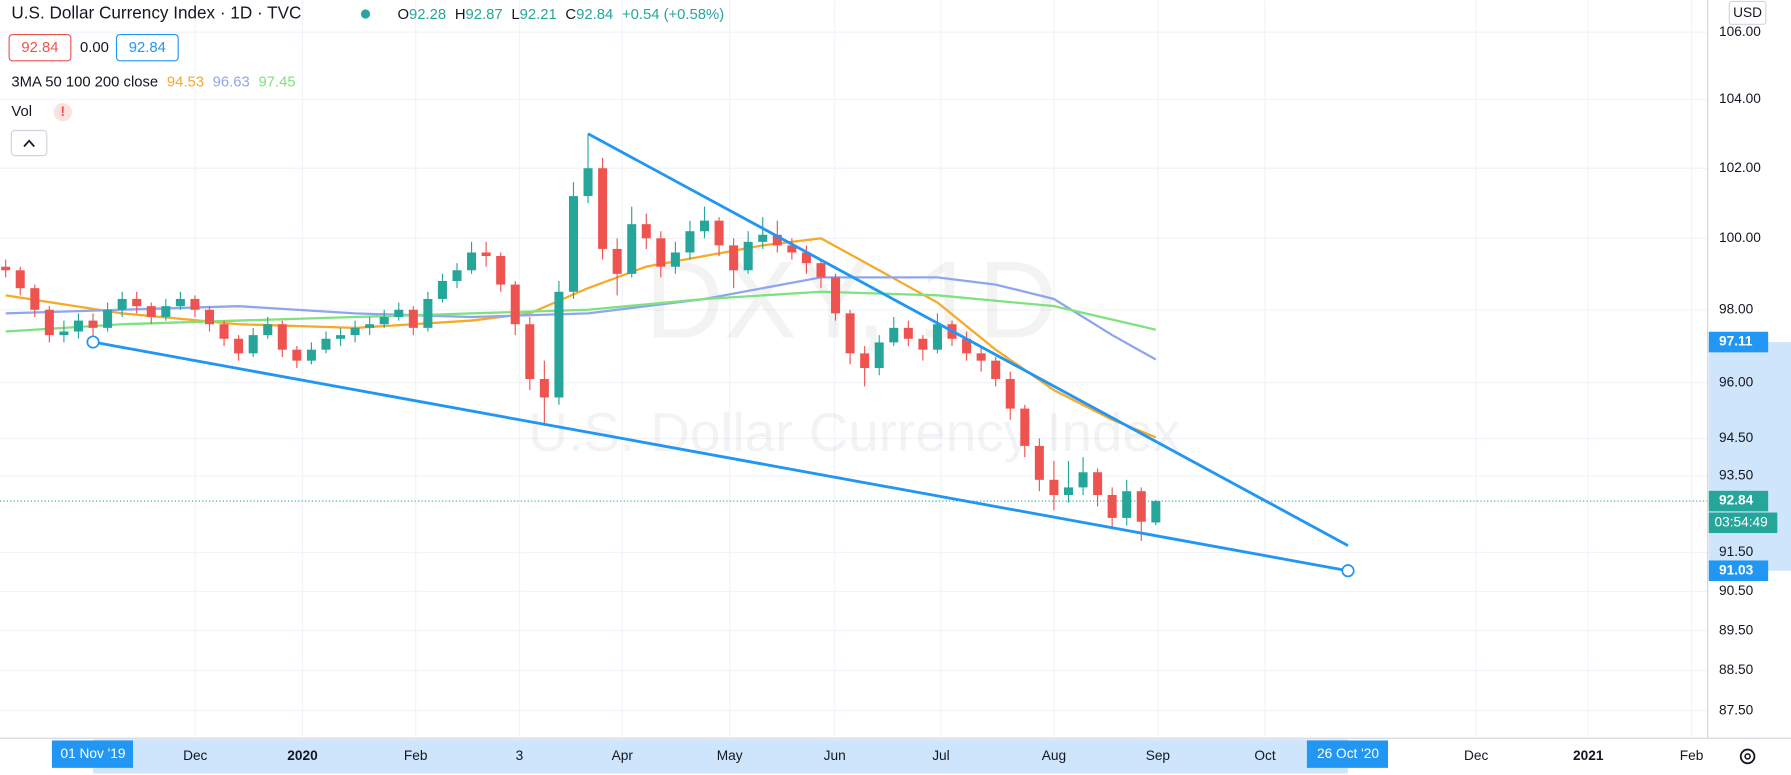  What do you see at coordinates (1588, 755) in the screenshot?
I see `x-tick-label: 2021` at bounding box center [1588, 755].